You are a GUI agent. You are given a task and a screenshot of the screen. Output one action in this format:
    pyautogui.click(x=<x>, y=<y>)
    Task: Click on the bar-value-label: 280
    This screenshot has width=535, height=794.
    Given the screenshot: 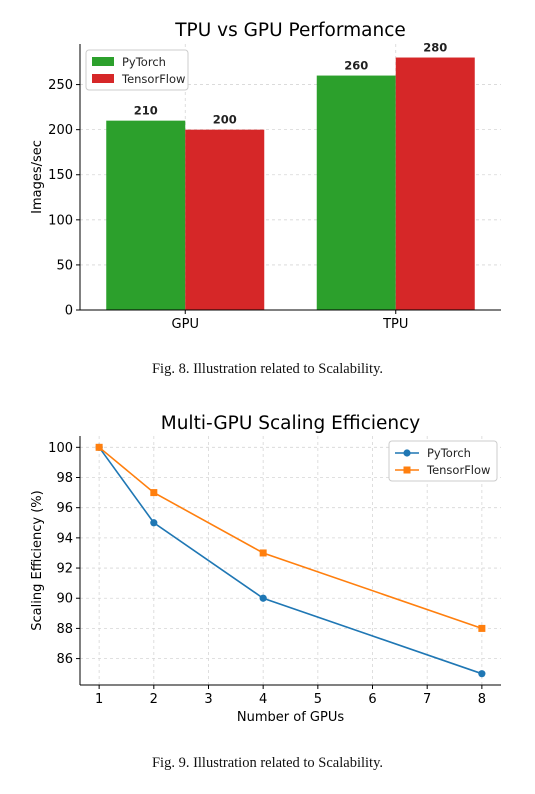 What is the action you would take?
    pyautogui.click(x=435, y=48)
    